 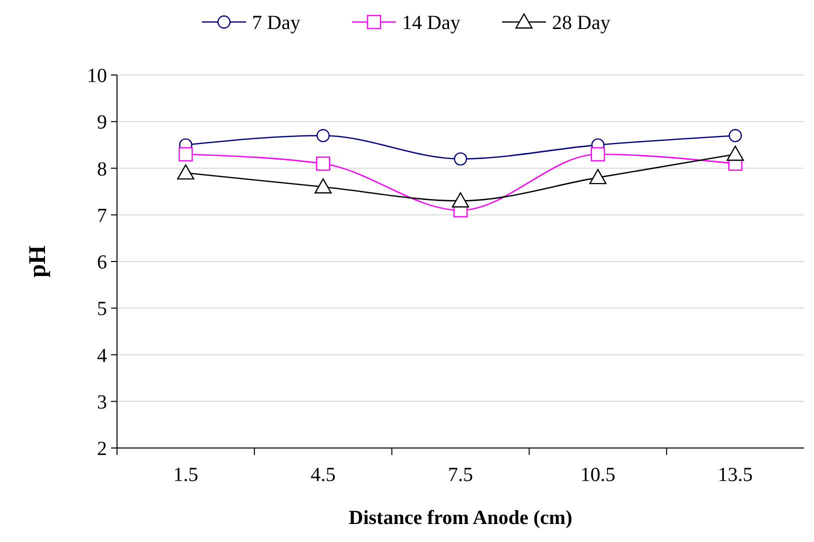 I want to click on y-tick-label: 9, so click(x=102, y=123).